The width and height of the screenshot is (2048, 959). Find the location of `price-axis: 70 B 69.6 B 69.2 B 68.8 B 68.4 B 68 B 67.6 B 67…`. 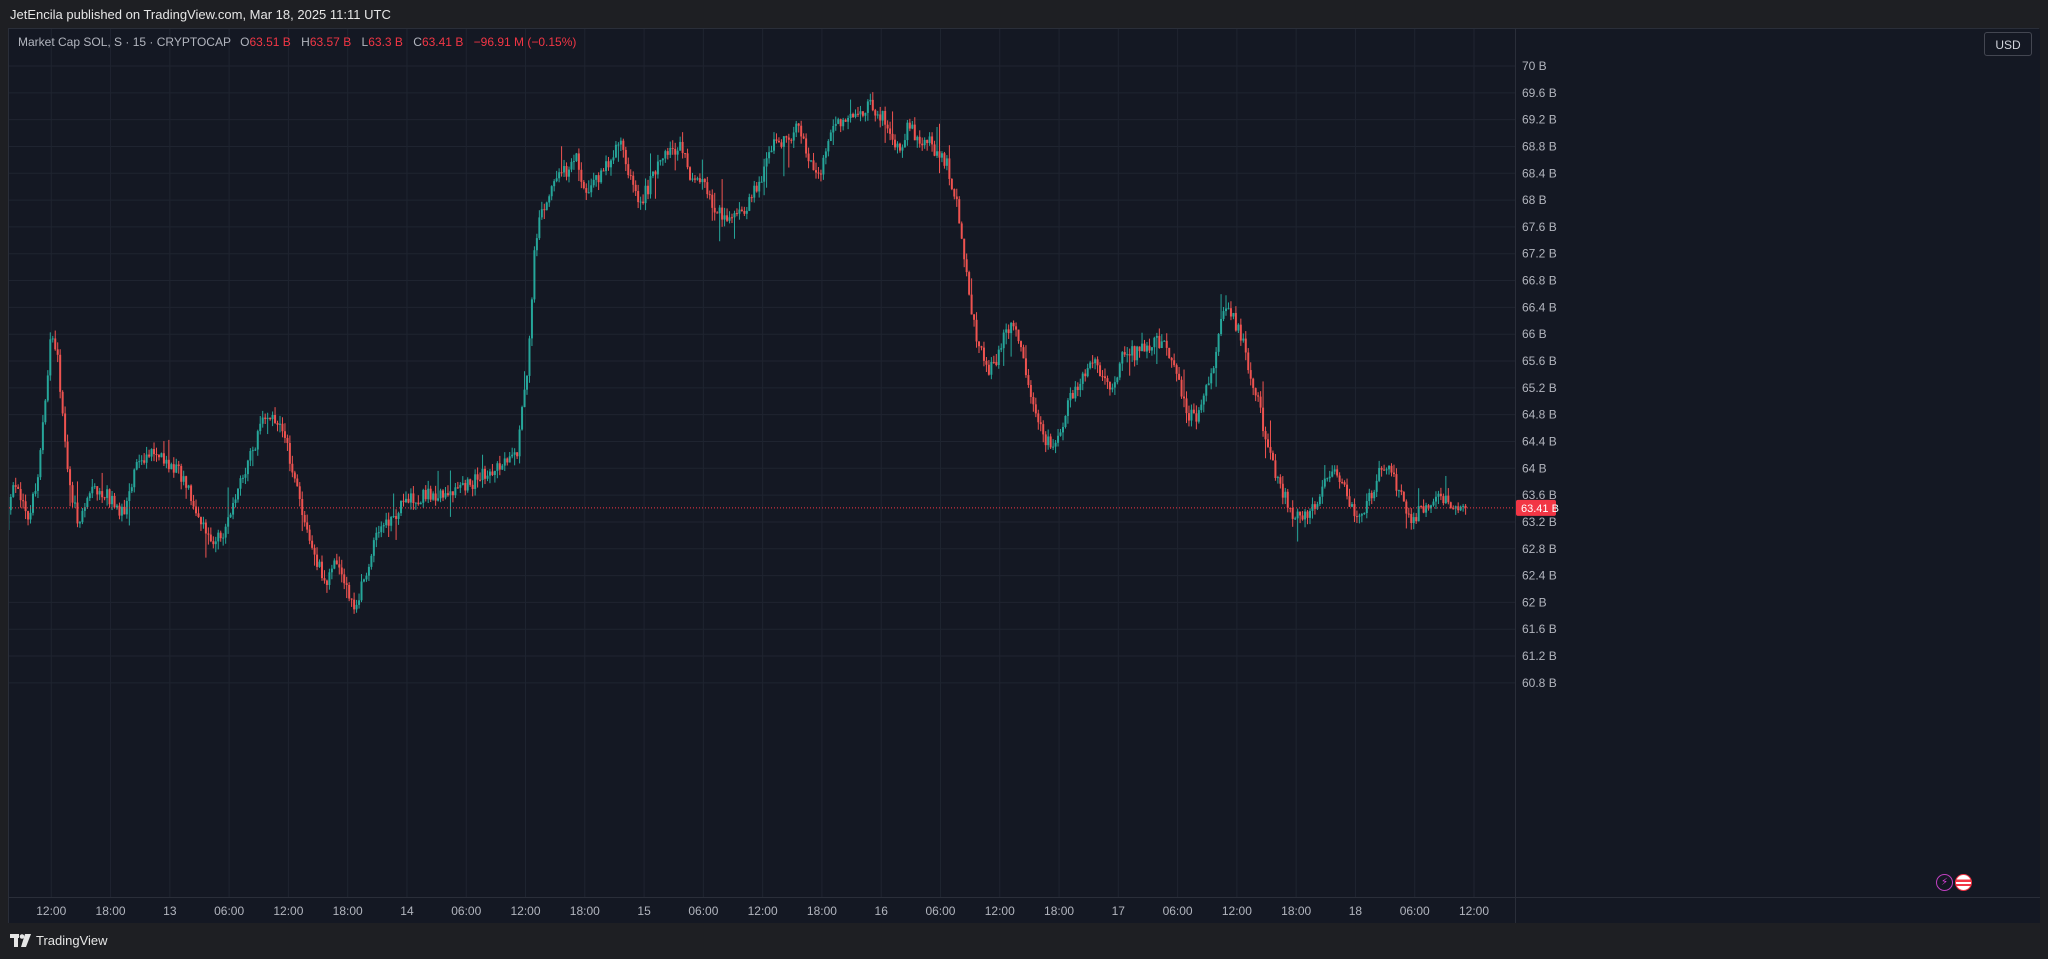

price-axis: 70 B 69.6 B 69.2 B 68.8 B 68.4 B 68 B 67.6 B 67… is located at coordinates (1539, 374).